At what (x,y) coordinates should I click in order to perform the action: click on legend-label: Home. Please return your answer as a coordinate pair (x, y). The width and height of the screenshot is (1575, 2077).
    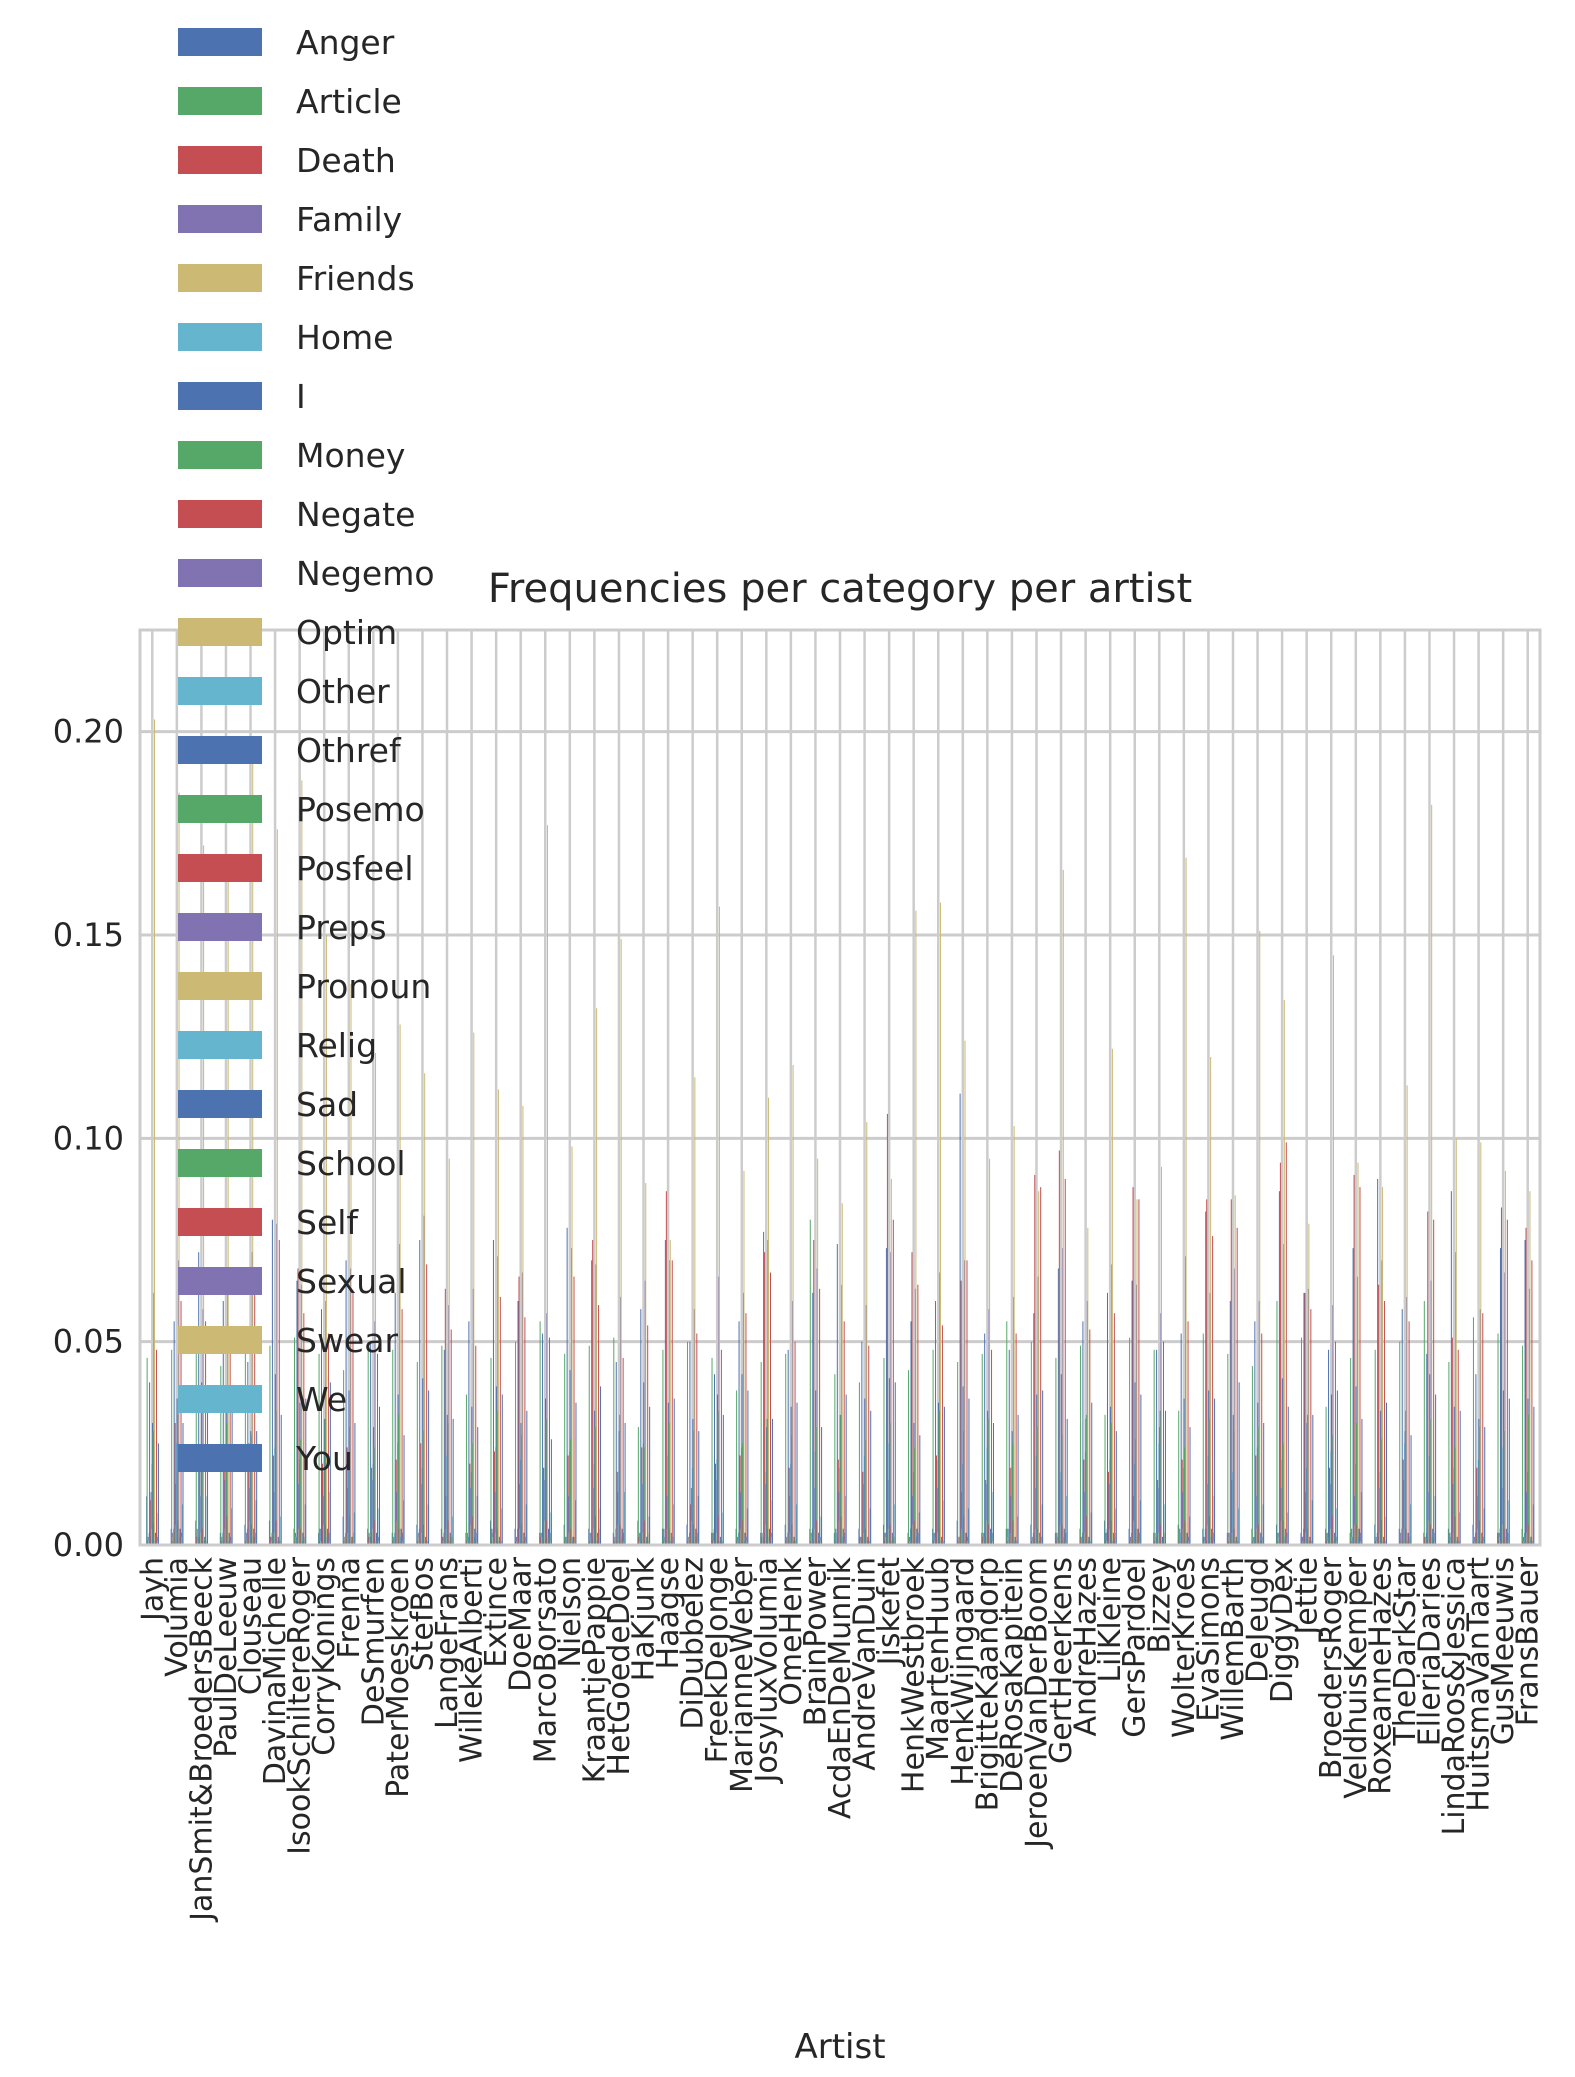
    Looking at the image, I should click on (344, 337).